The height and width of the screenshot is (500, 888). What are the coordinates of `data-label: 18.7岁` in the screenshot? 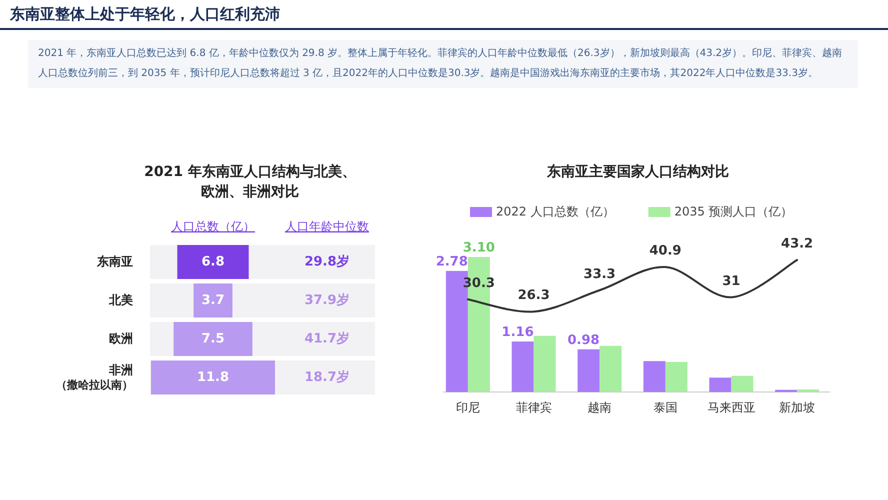 It's located at (327, 378).